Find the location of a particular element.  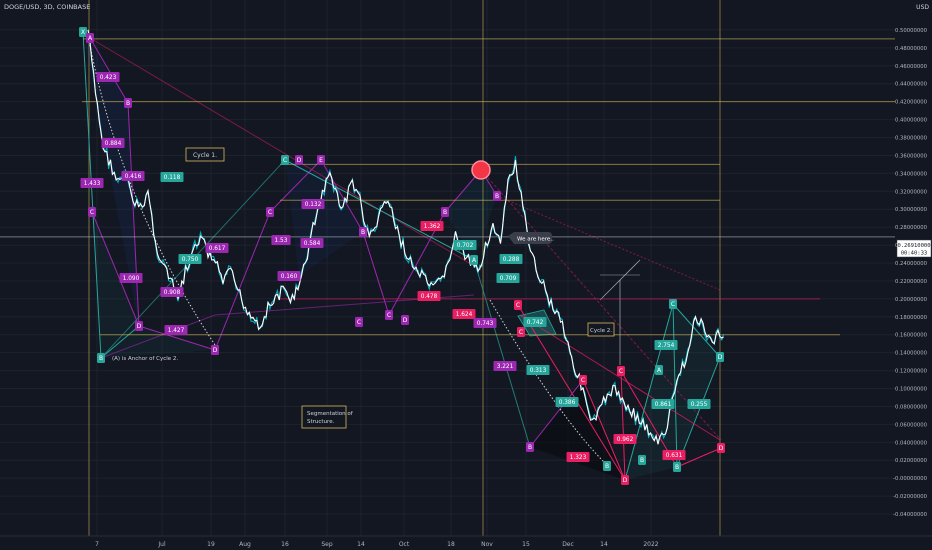

annotation-segmentation-line2: Structure. is located at coordinates (321, 422).